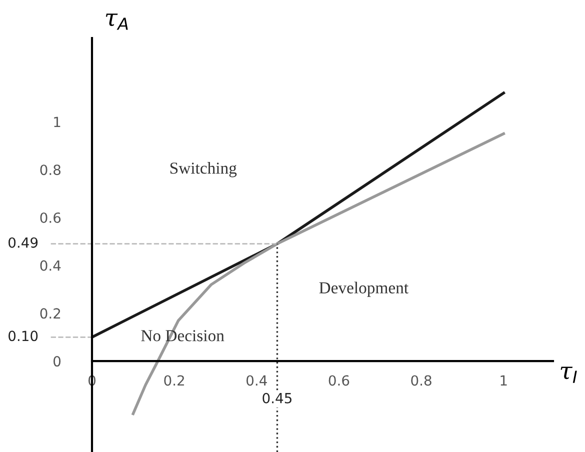 The width and height of the screenshot is (585, 452). What do you see at coordinates (174, 380) in the screenshot?
I see `x-tick-label: 0.2` at bounding box center [174, 380].